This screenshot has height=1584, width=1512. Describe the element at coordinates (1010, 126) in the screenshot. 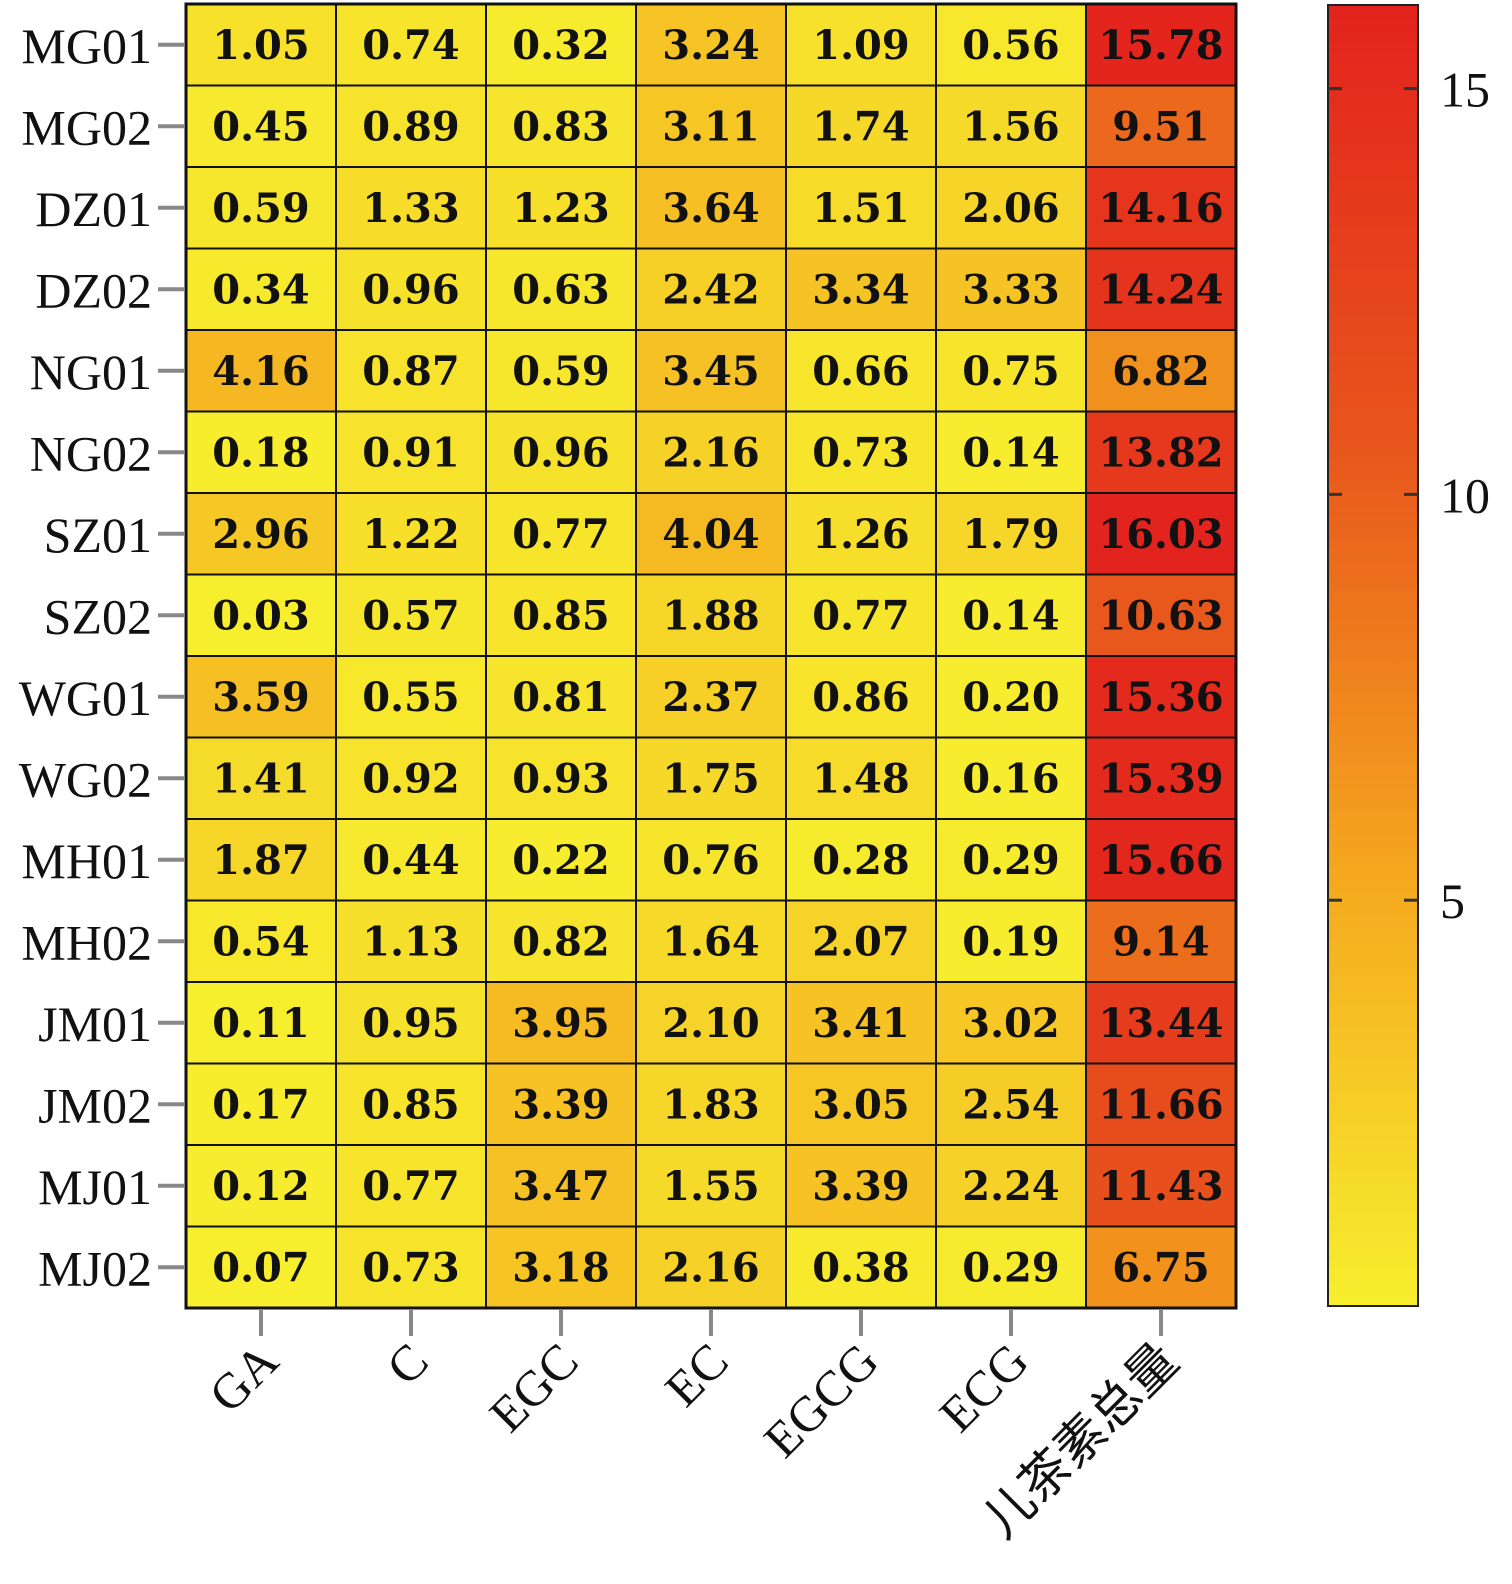

I see `cell-value-label: 1.56` at that location.